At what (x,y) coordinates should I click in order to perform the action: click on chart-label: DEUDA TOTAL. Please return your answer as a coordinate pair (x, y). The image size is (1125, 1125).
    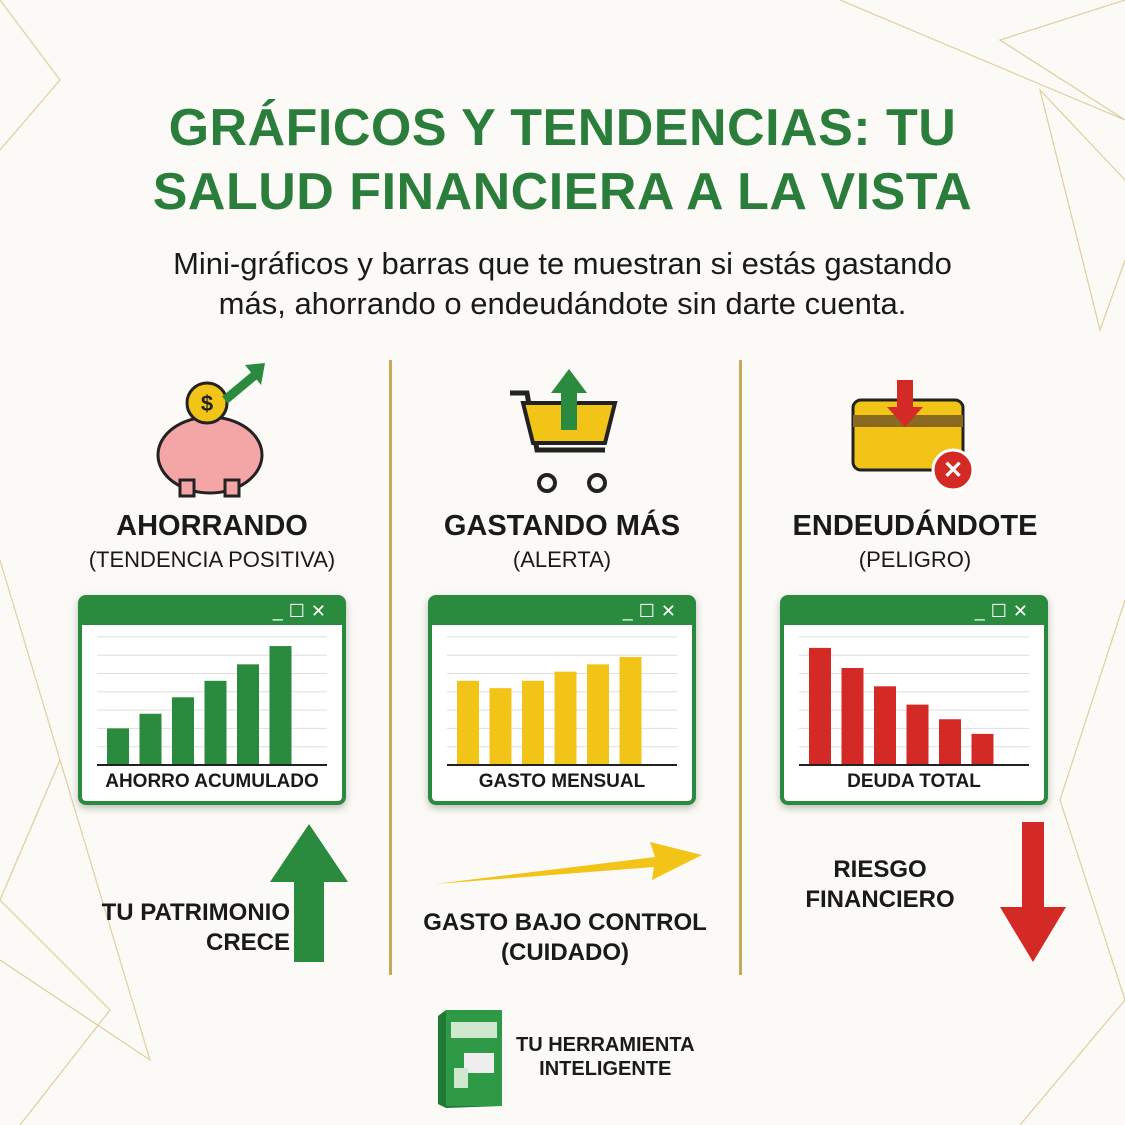
    Looking at the image, I should click on (914, 781).